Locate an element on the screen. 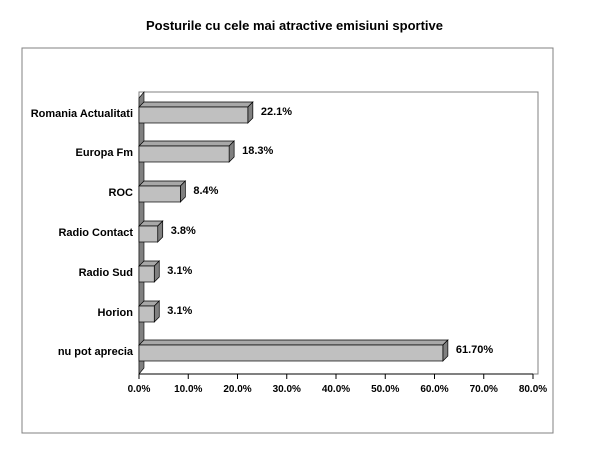 The image size is (589, 467). value-label: 61.70% is located at coordinates (475, 350).